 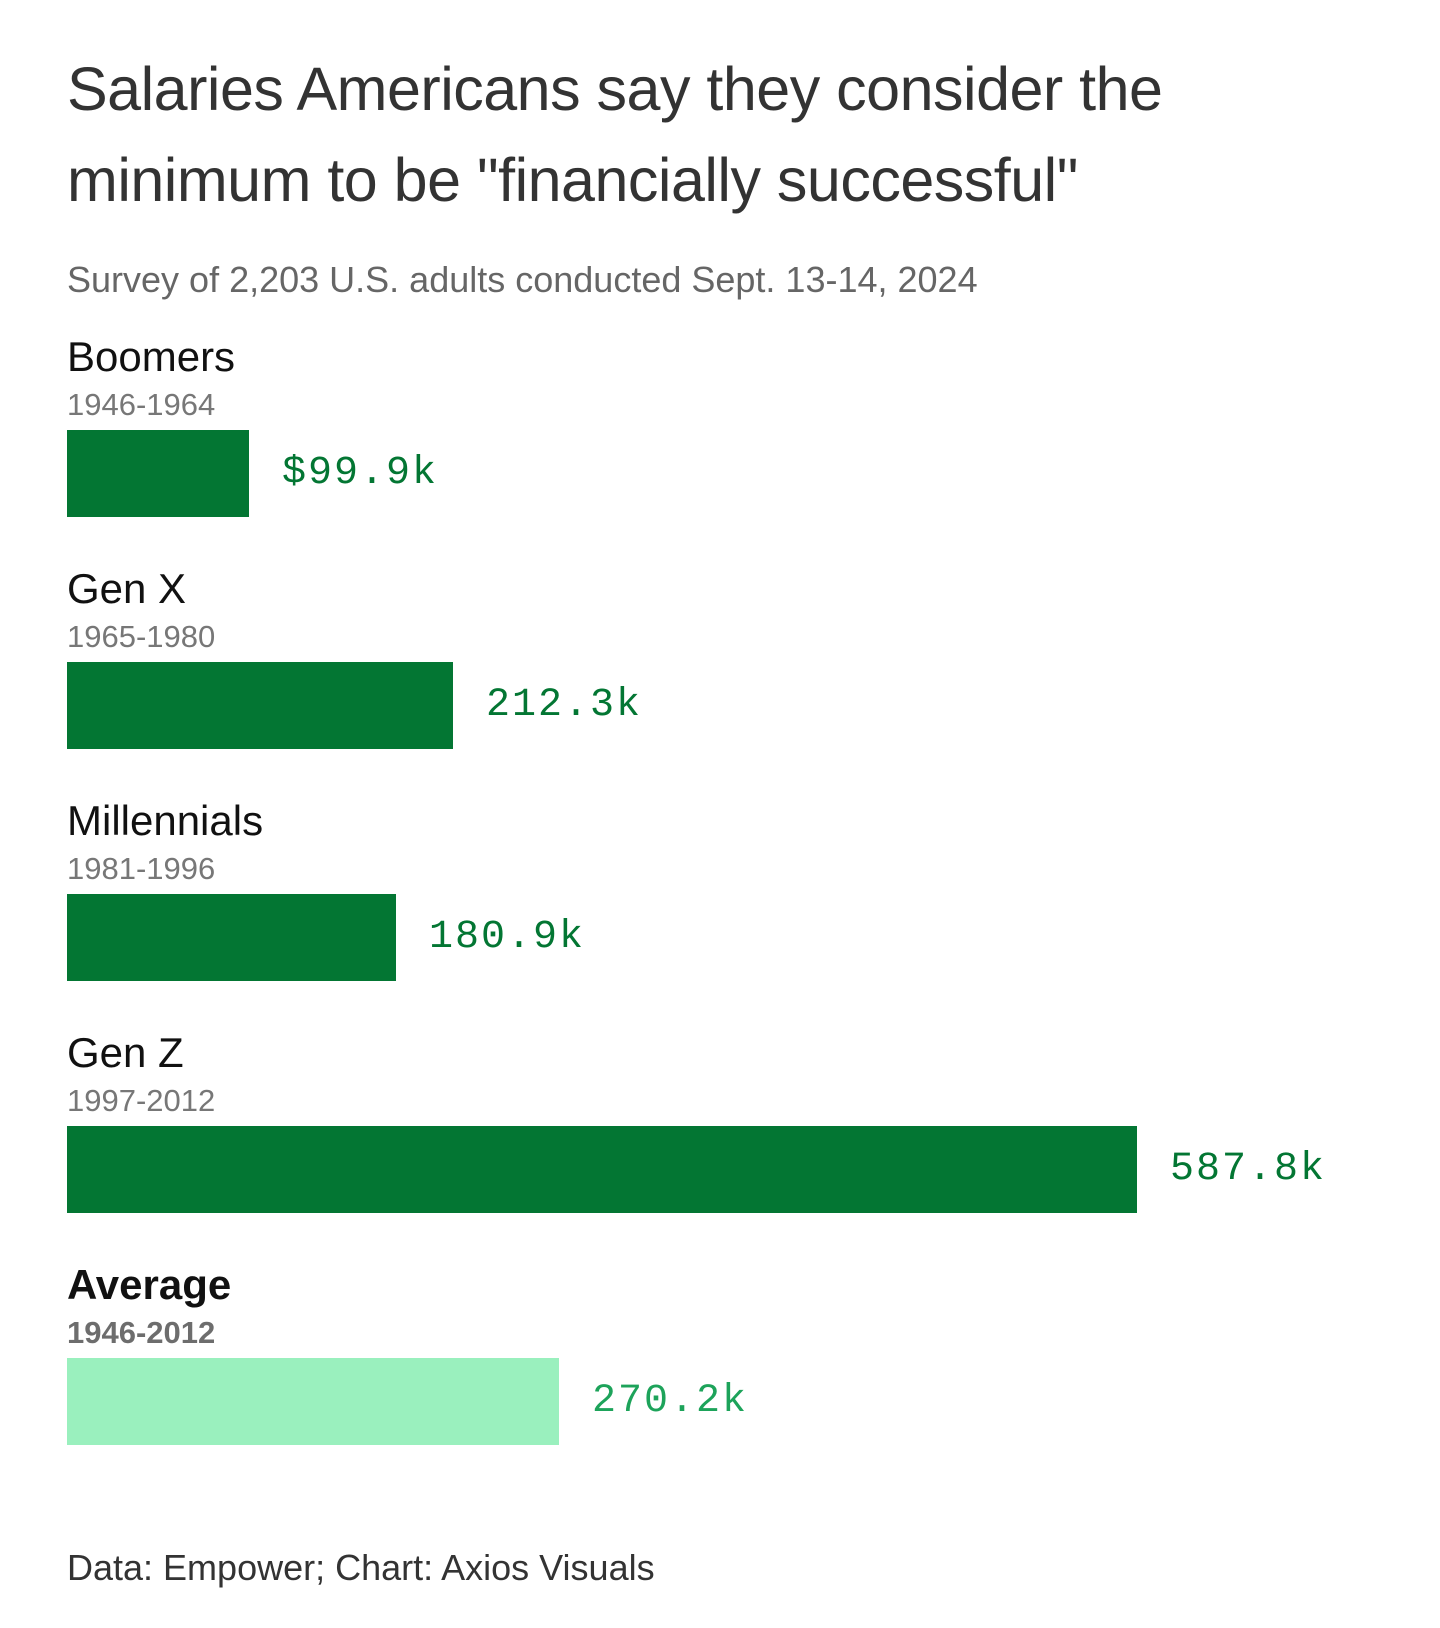 What do you see at coordinates (313, 1401) in the screenshot?
I see `average-bar` at bounding box center [313, 1401].